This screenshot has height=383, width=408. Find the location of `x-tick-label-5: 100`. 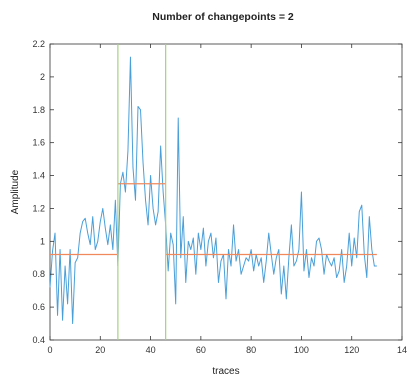

x-tick-label-5: 100 is located at coordinates (301, 350).